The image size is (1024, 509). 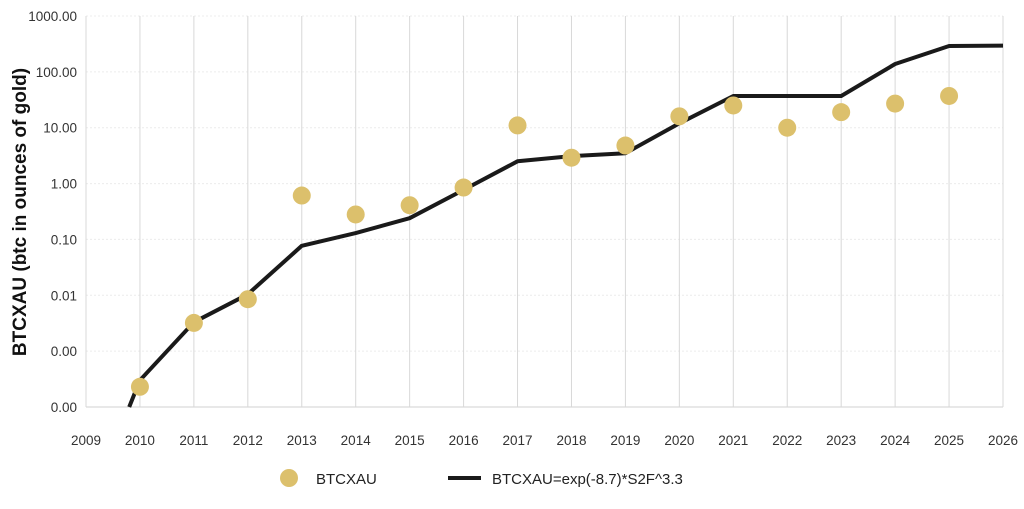 What do you see at coordinates (60, 128) in the screenshot?
I see `y-tick-label: 10.00` at bounding box center [60, 128].